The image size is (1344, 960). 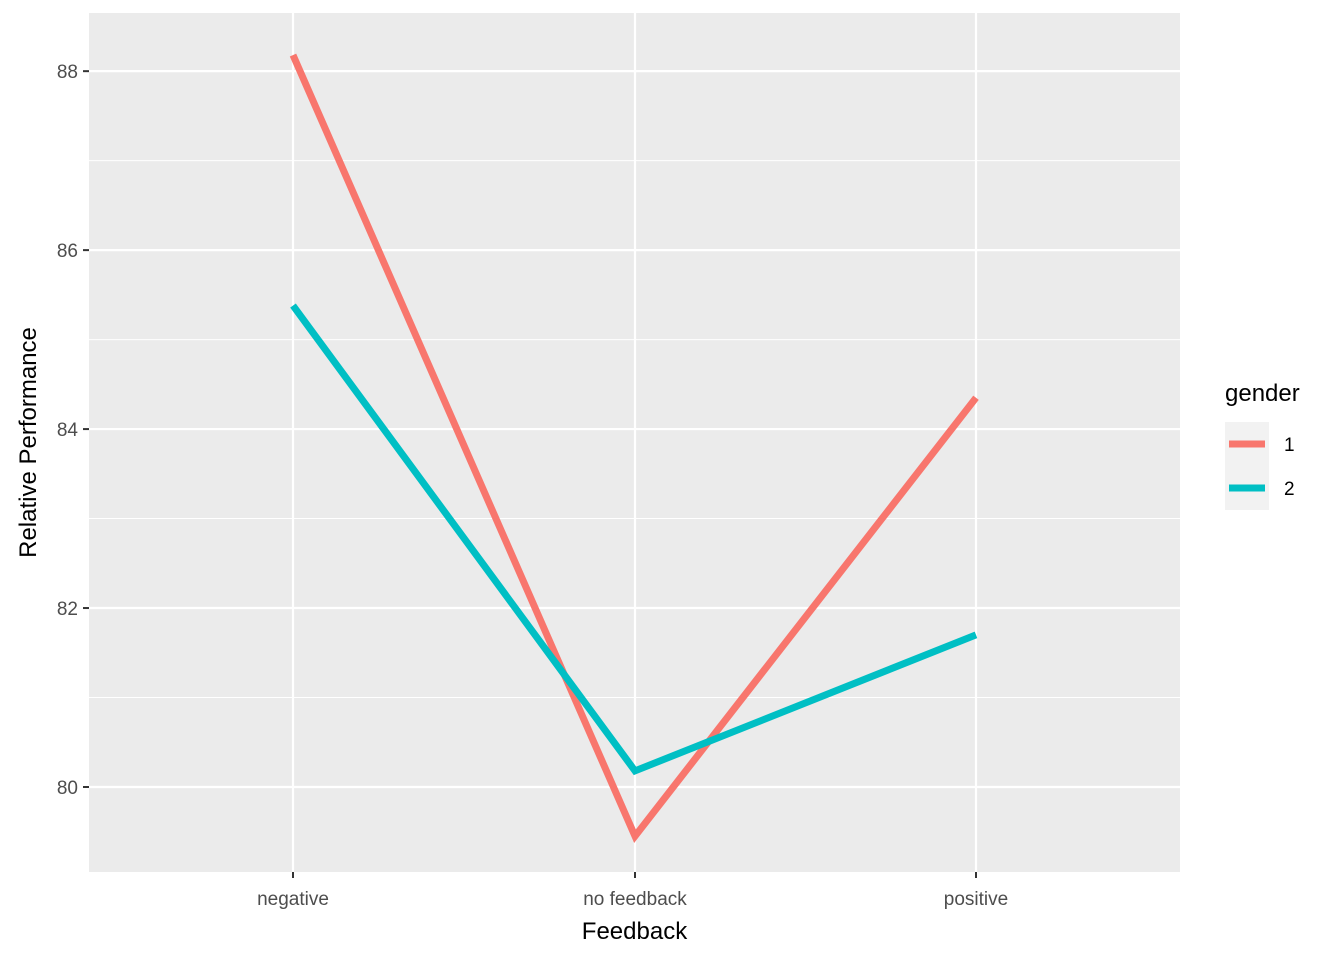 I want to click on legend: gender 1 2, so click(x=1262, y=445).